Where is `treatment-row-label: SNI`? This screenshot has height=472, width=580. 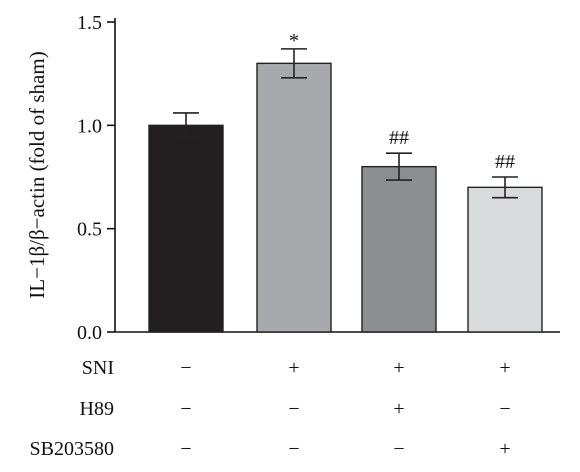
treatment-row-label: SNI is located at coordinates (98, 368).